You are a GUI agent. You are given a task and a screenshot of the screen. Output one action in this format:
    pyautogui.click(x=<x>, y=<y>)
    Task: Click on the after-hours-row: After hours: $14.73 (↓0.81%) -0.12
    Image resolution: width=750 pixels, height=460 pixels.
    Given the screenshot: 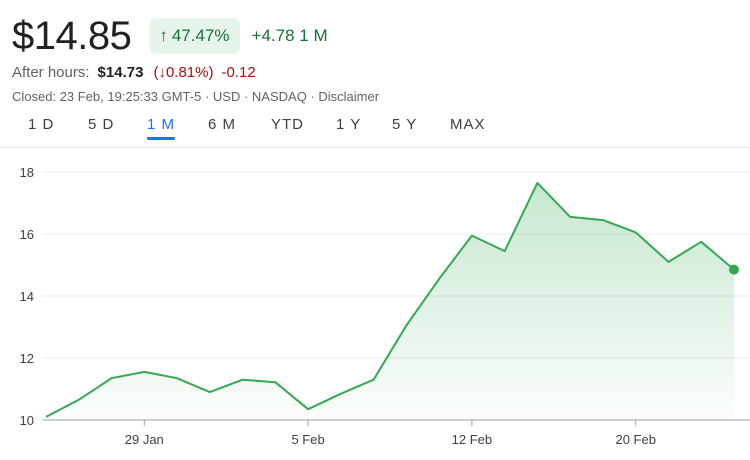 What is the action you would take?
    pyautogui.click(x=134, y=72)
    